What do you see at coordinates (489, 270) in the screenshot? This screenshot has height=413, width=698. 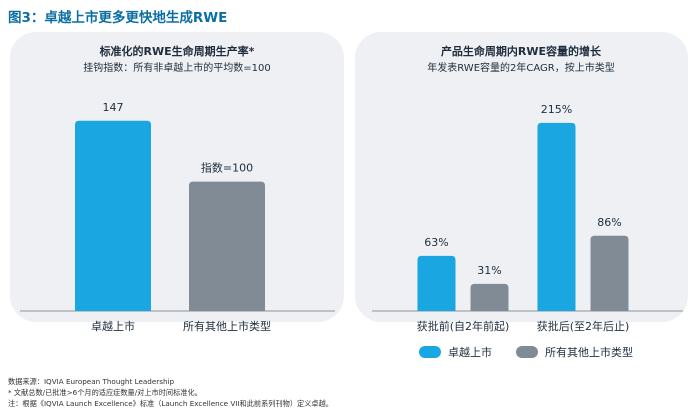 I see `right-bar-value-label-1-2: 31%` at bounding box center [489, 270].